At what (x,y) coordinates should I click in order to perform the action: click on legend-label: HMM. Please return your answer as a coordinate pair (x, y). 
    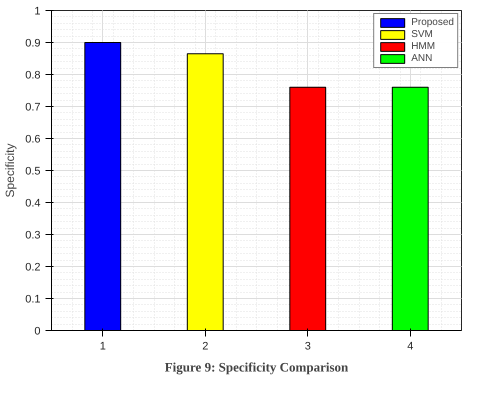
    Looking at the image, I should click on (423, 46).